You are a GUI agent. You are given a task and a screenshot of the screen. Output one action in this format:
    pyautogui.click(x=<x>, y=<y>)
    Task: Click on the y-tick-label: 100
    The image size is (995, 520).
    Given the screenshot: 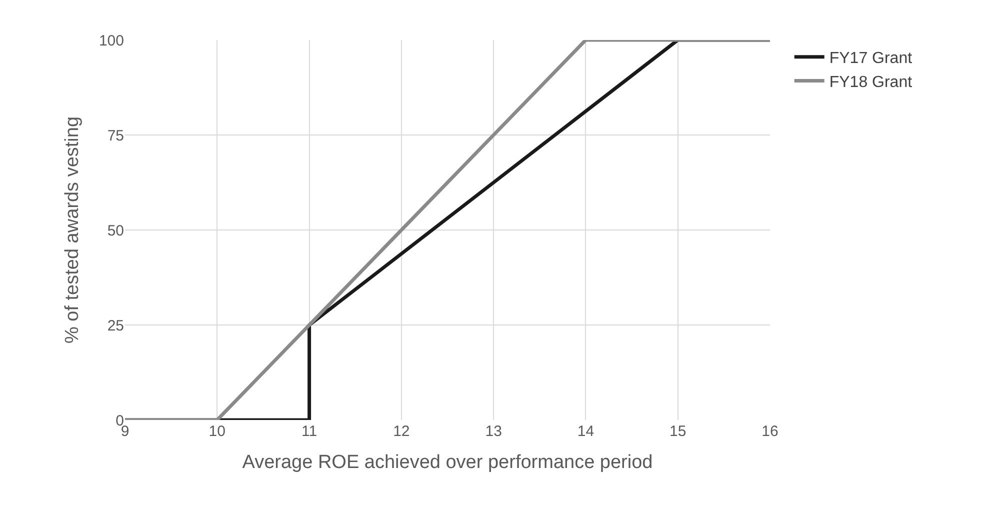 What is the action you would take?
    pyautogui.click(x=111, y=41)
    